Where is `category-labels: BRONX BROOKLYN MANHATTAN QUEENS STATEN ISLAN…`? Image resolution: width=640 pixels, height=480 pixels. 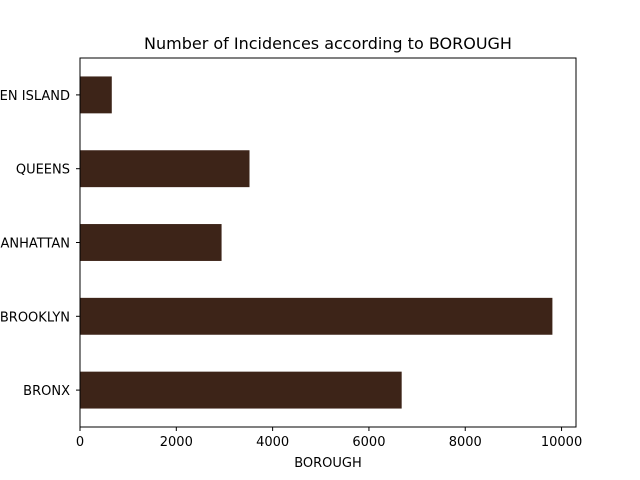 category-labels: BRONX BROOKLYN MANHATTAN QUEENS STATEN ISLAN… is located at coordinates (40, 244).